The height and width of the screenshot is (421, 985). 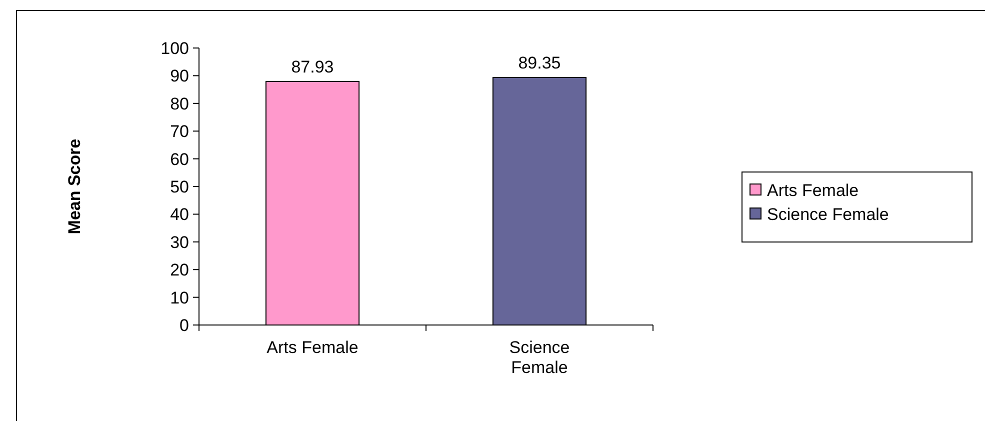 What do you see at coordinates (539, 63) in the screenshot?
I see `data-label: 89.35` at bounding box center [539, 63].